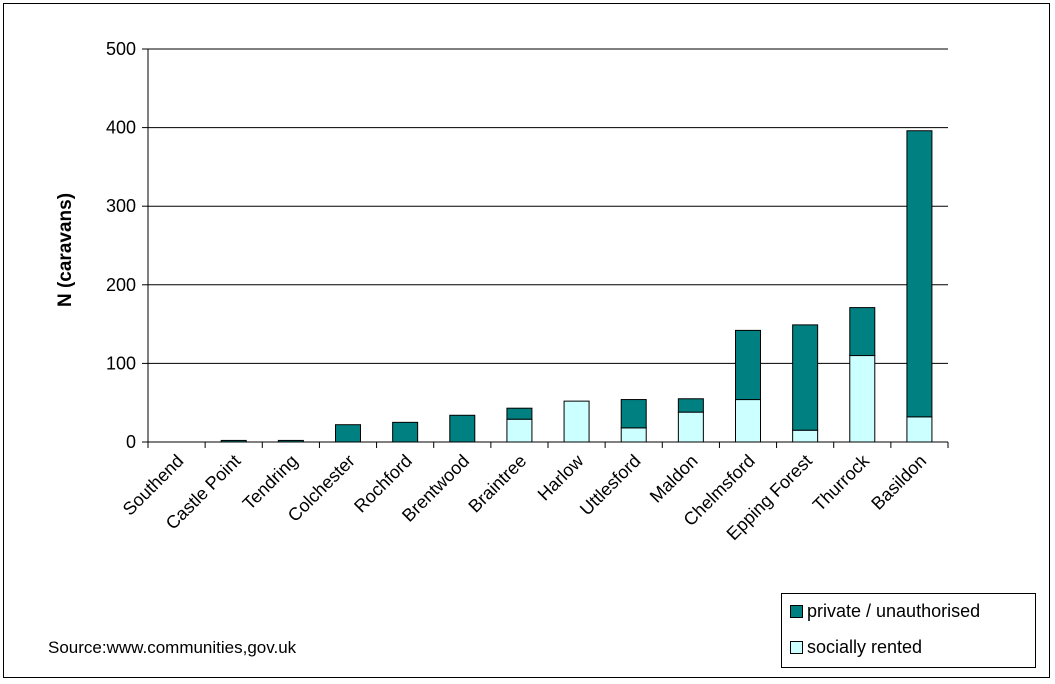 The image size is (1055, 684). What do you see at coordinates (121, 49) in the screenshot?
I see `y-tick-label: 500` at bounding box center [121, 49].